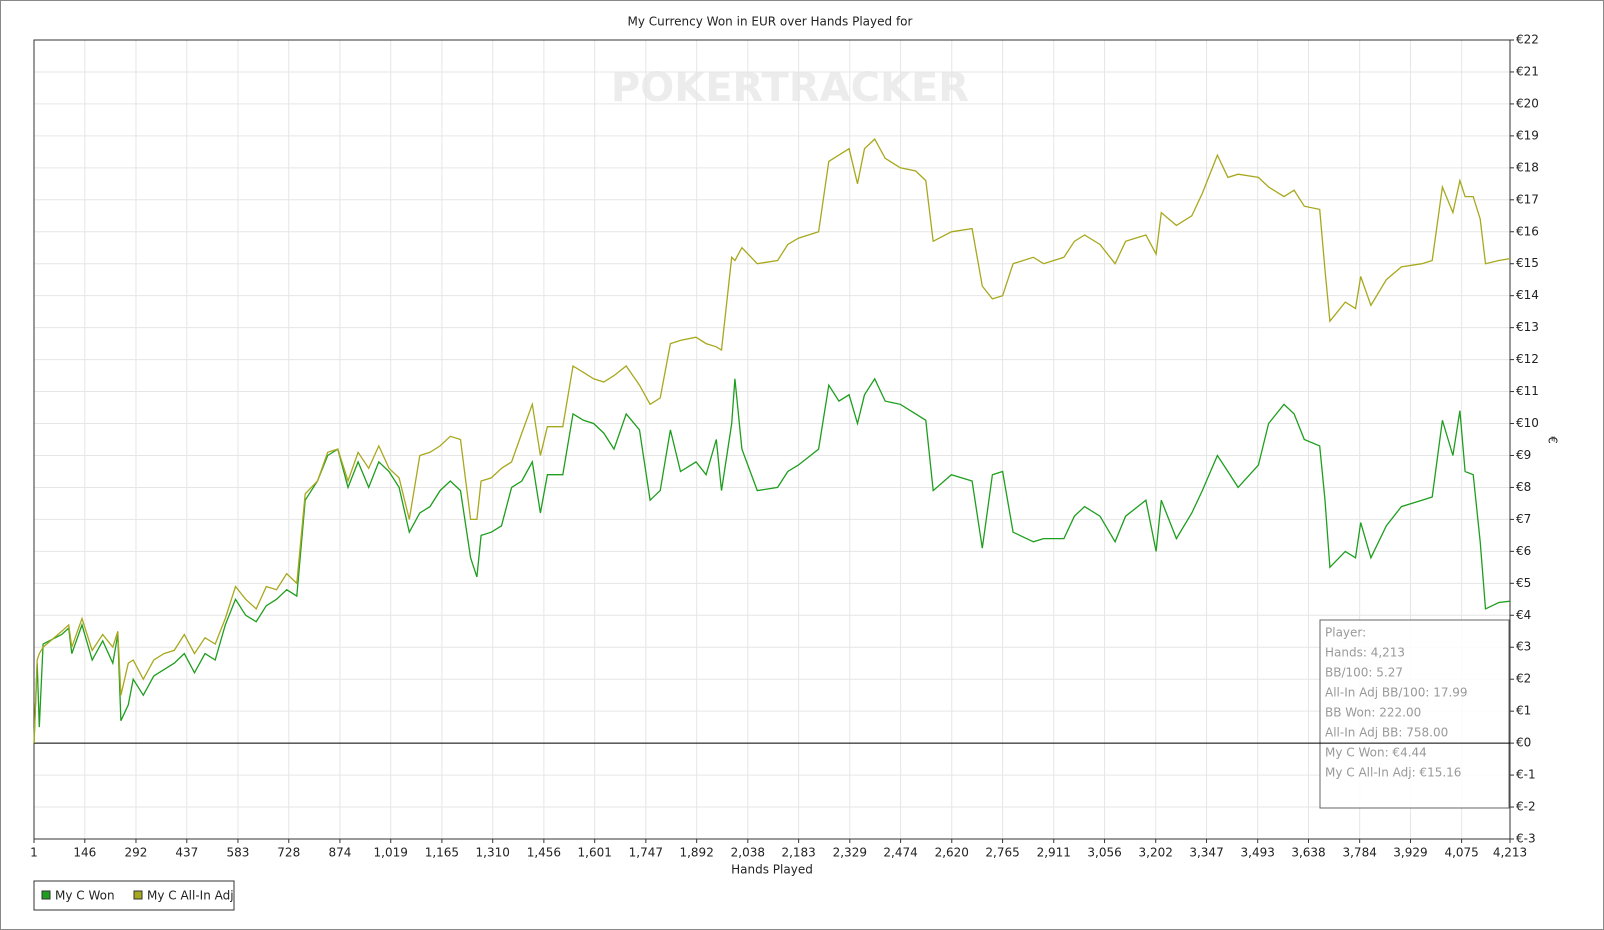  What do you see at coordinates (186, 853) in the screenshot?
I see `x-tick-label: 437` at bounding box center [186, 853].